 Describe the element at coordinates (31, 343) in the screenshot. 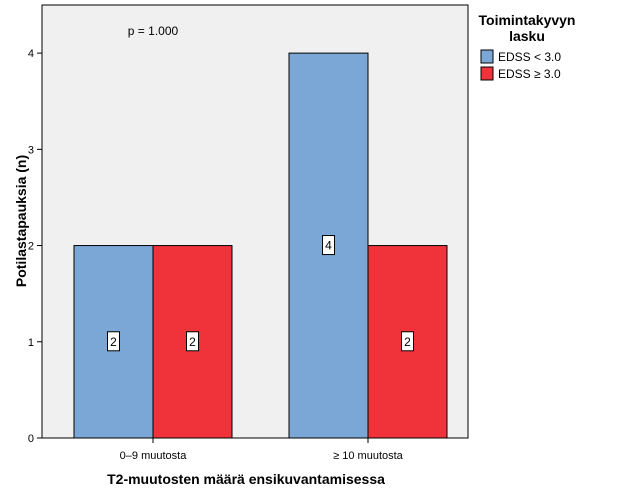

I see `y-tick-label: 1` at that location.